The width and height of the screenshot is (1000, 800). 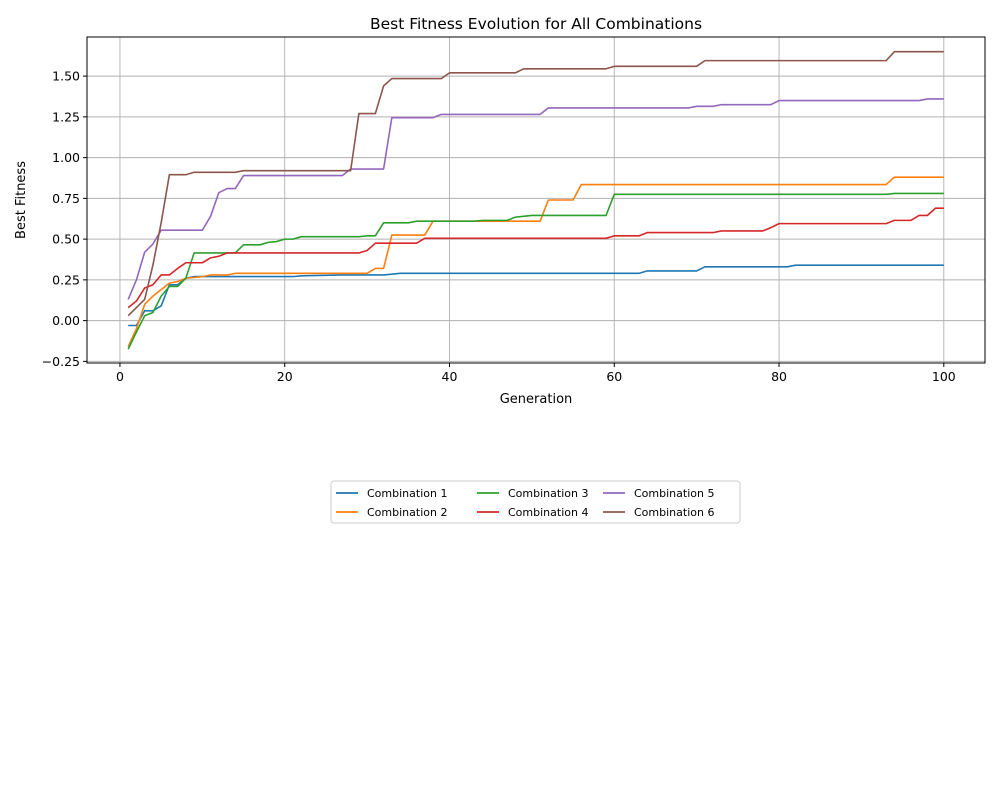 What do you see at coordinates (64, 219) in the screenshot?
I see `y-axis-ticks: −0.25 0.00 0.25 0.50 0.75 1.00 1.25 1.50` at bounding box center [64, 219].